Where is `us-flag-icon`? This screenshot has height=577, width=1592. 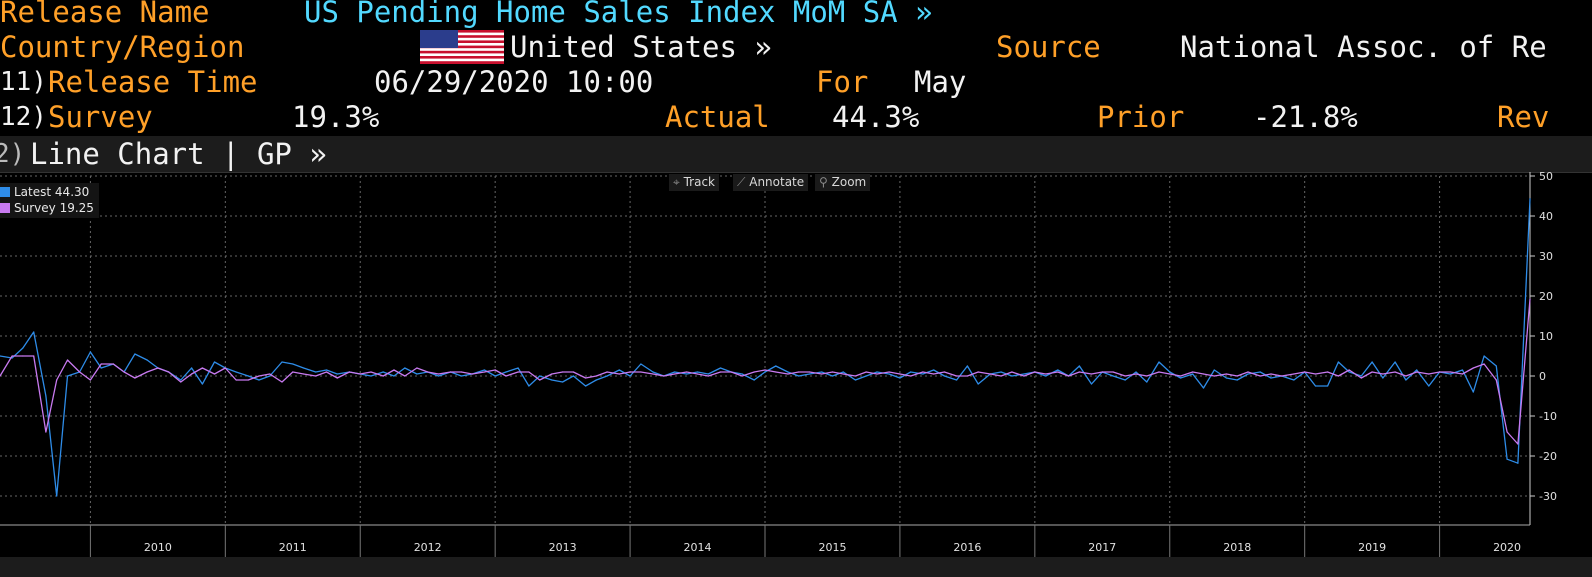
us-flag-icon is located at coordinates (462, 47).